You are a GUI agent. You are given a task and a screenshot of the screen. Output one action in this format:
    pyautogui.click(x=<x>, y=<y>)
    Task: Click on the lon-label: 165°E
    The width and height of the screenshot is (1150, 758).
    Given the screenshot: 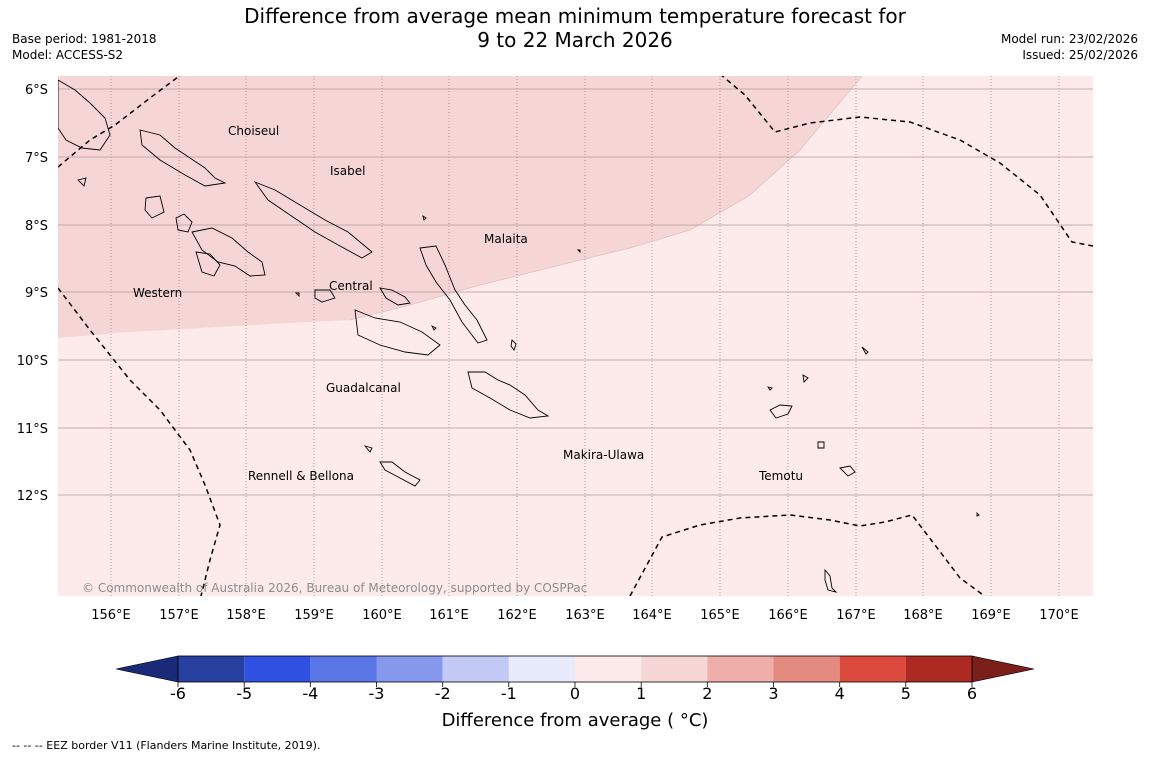 What is the action you would take?
    pyautogui.click(x=720, y=615)
    